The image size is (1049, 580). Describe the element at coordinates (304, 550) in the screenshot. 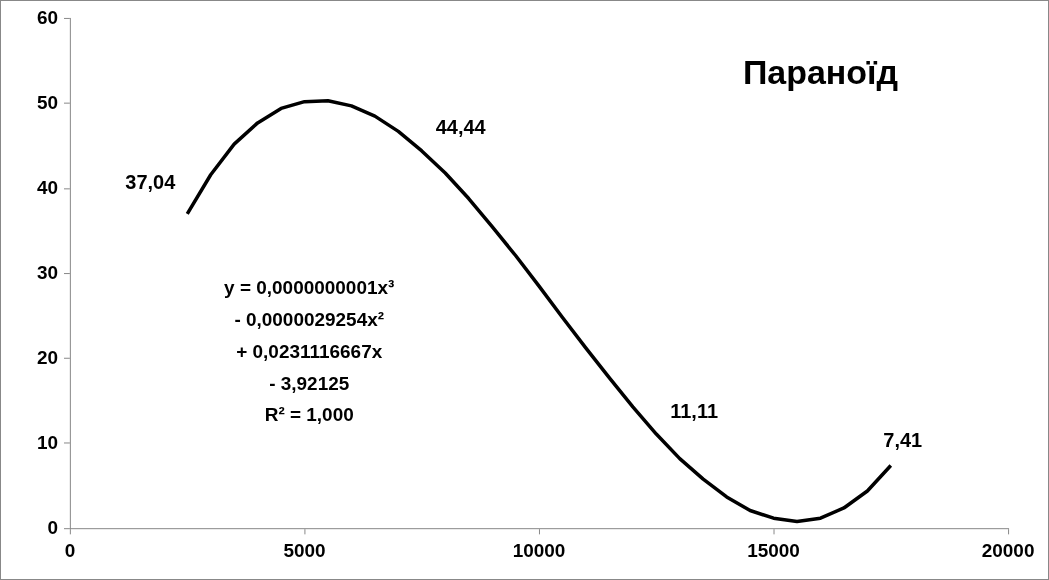

I see `x-tick-label: 5000` at that location.